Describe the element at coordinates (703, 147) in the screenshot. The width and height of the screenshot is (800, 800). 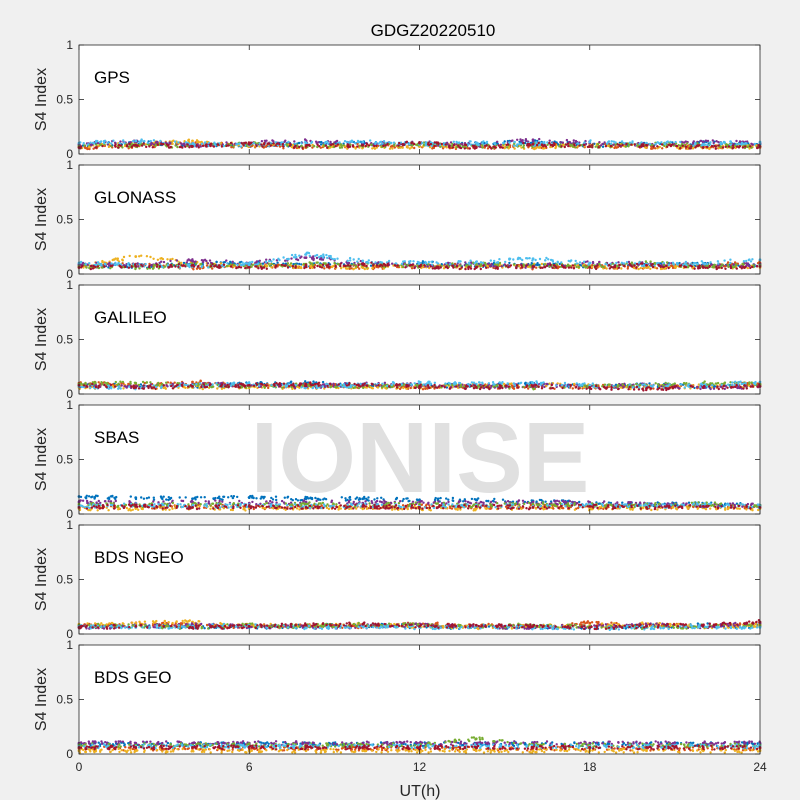
I see `data-point` at that location.